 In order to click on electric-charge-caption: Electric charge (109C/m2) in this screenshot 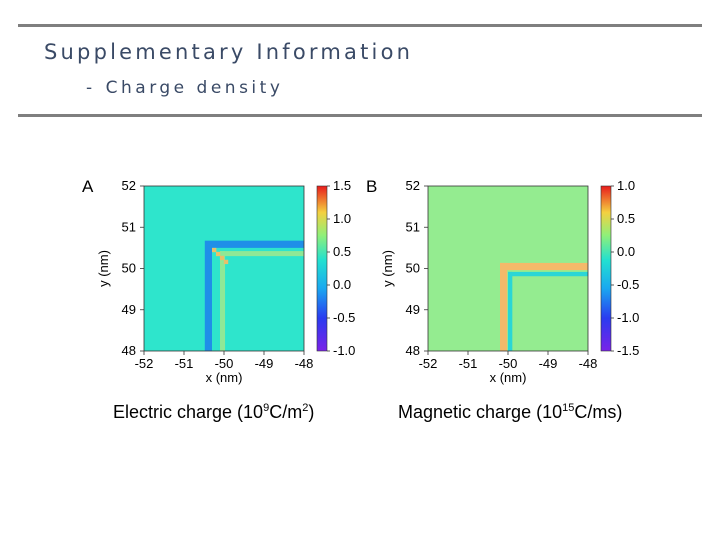, I will do `click(214, 412)`.